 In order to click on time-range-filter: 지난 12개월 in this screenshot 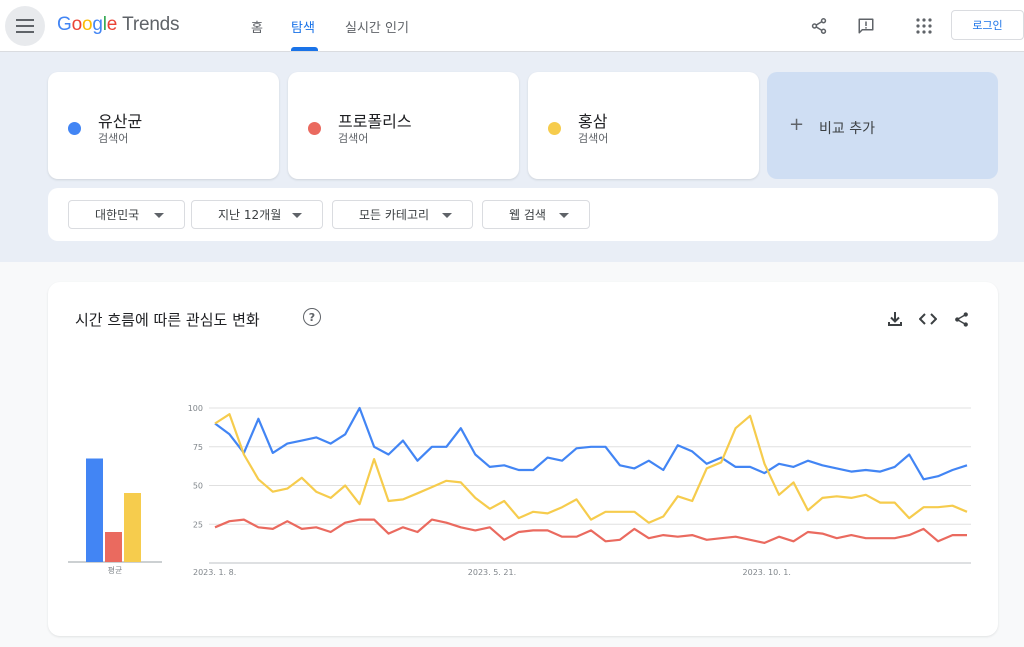, I will do `click(257, 214)`.